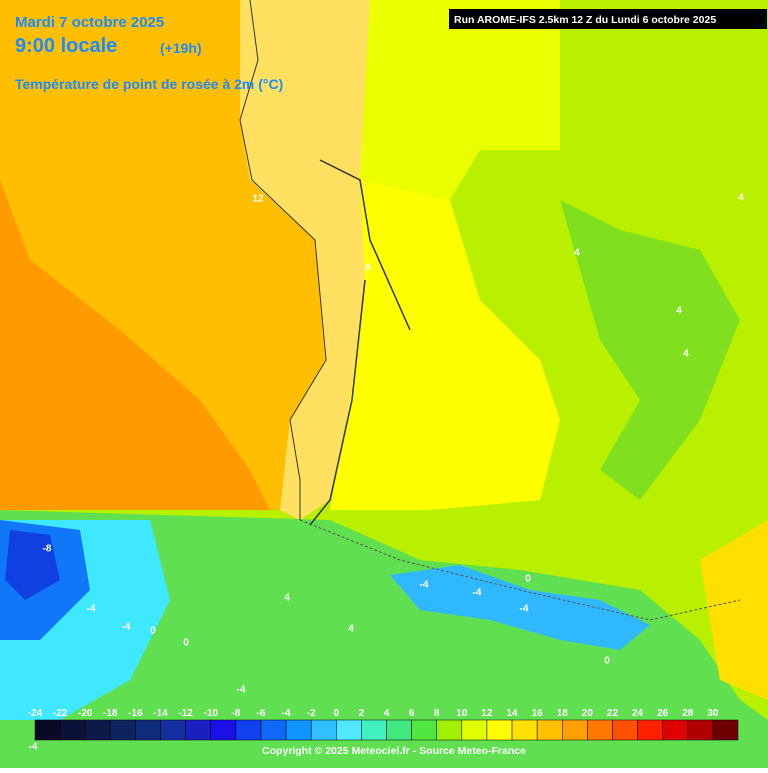  I want to click on legend-label: 30, so click(713, 713).